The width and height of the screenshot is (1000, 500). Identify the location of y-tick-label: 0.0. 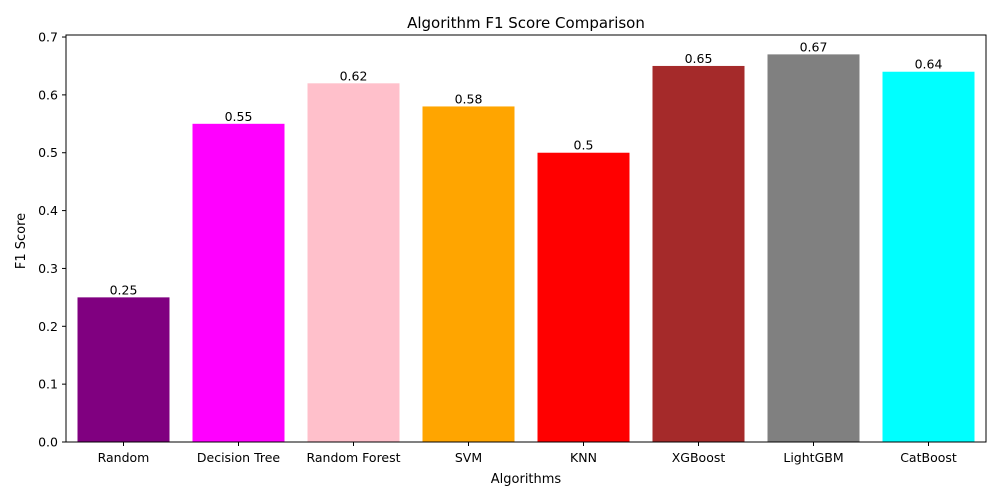
(48, 442).